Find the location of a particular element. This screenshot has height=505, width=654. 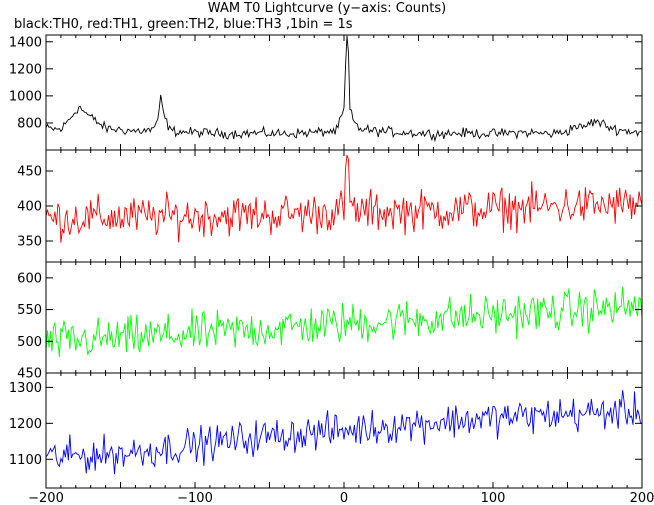

y-tick-label: 600 is located at coordinates (29, 278).